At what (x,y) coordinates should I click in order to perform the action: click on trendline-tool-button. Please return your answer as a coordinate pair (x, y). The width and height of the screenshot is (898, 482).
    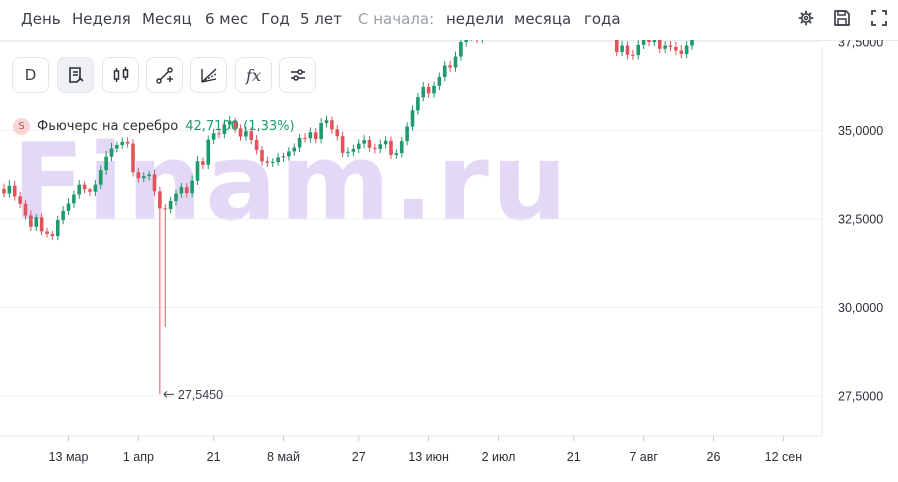
    Looking at the image, I should click on (164, 75).